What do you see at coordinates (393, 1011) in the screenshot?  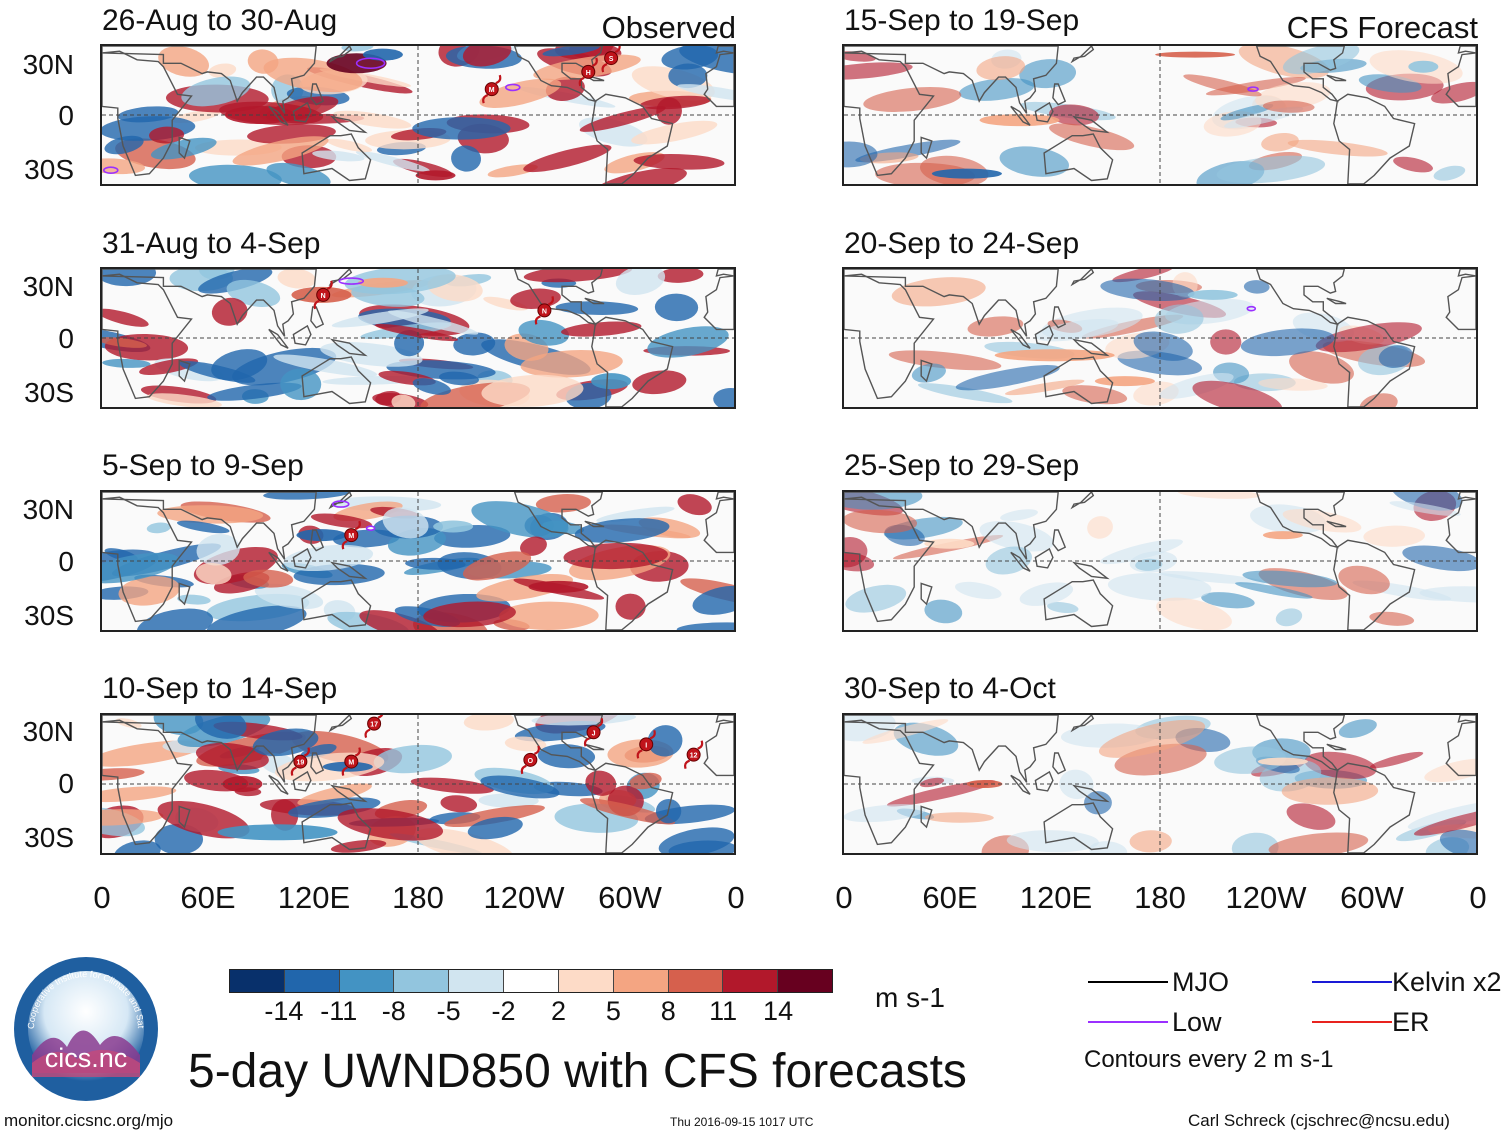 I see `colorbar-tick-label: -8` at bounding box center [393, 1011].